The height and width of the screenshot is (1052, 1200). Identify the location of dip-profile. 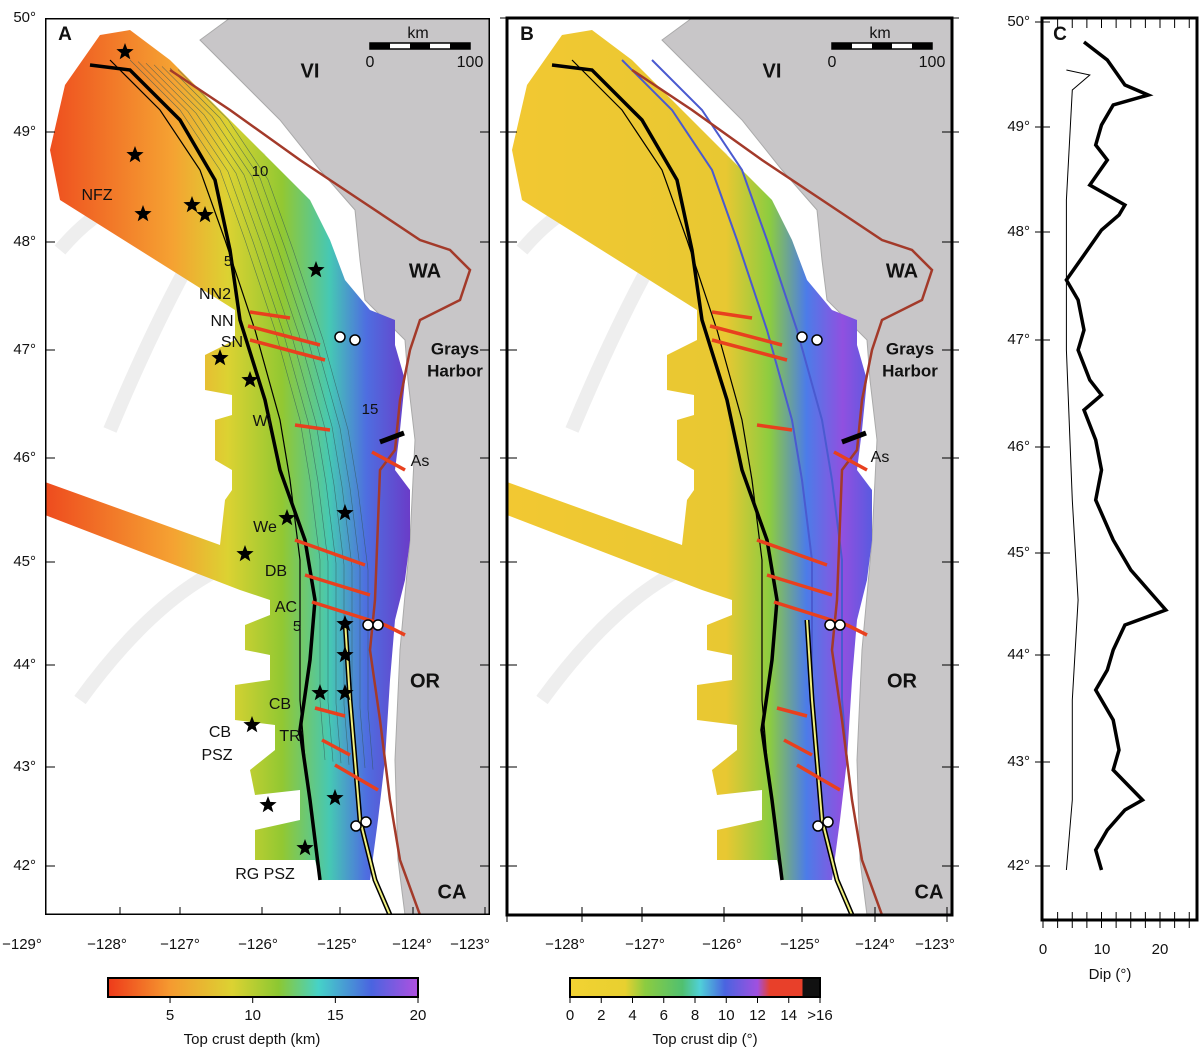
(1116, 455).